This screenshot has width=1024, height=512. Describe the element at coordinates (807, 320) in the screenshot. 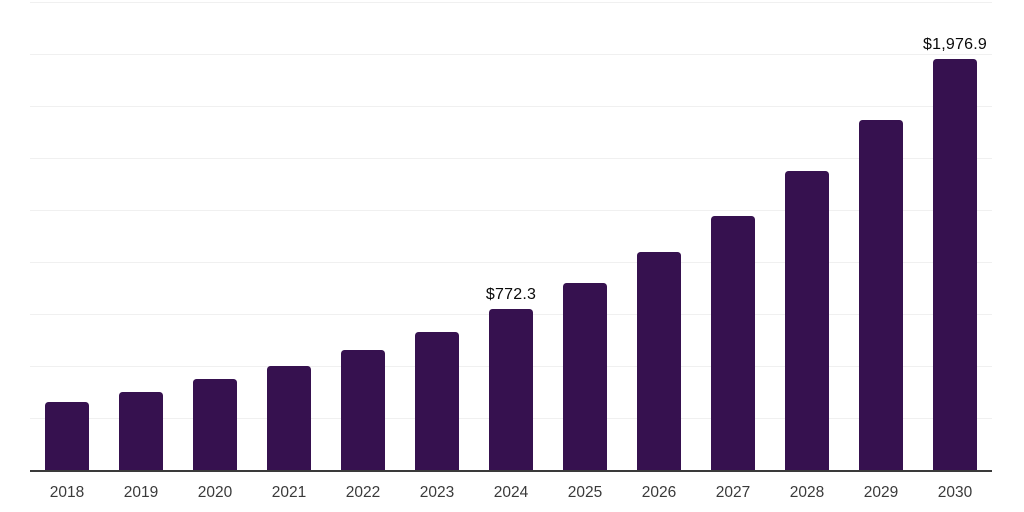

I see `bar-2028` at that location.